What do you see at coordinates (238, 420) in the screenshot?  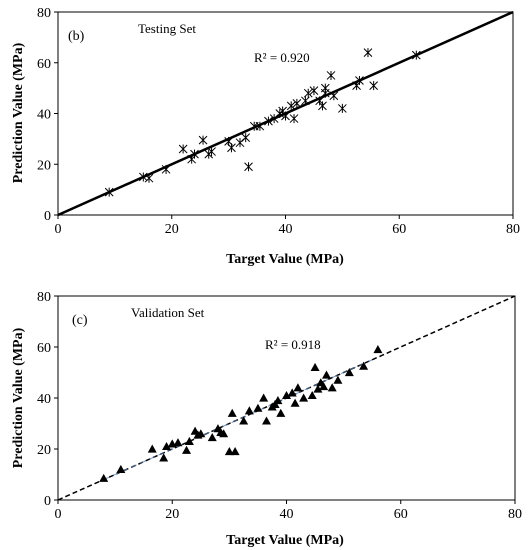 I see `fit-line-overlay` at bounding box center [238, 420].